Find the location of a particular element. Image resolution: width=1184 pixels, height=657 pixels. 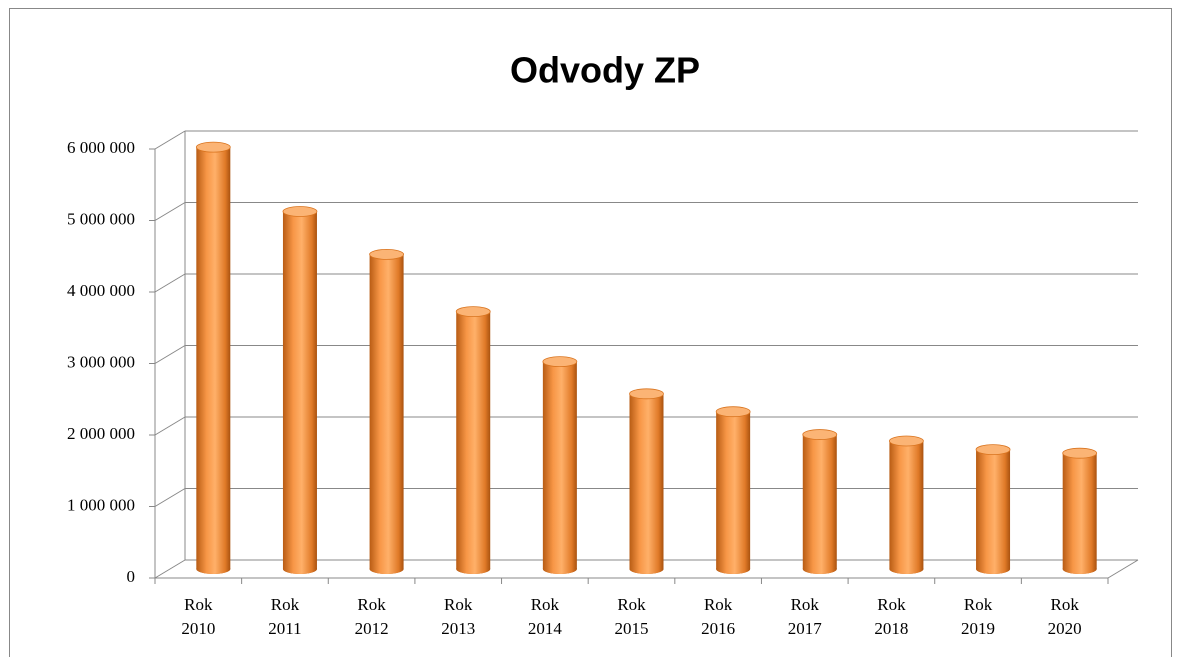

x-tick-label: Rok 2018 is located at coordinates (891, 616).